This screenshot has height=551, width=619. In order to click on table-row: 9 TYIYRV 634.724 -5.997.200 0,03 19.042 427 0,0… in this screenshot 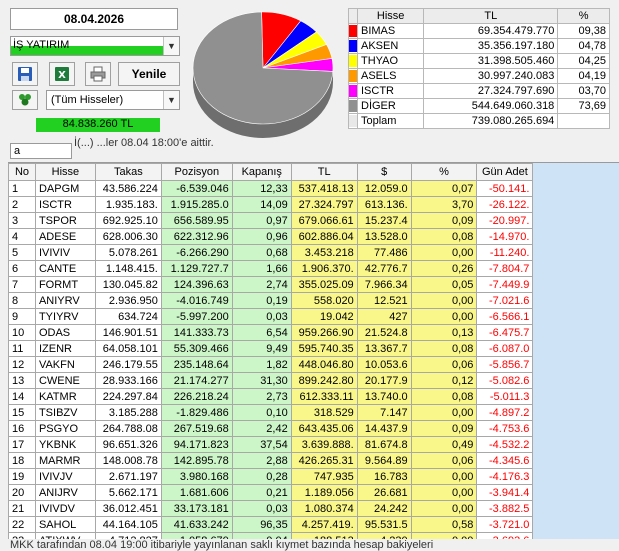, I will do `click(313, 316)`.